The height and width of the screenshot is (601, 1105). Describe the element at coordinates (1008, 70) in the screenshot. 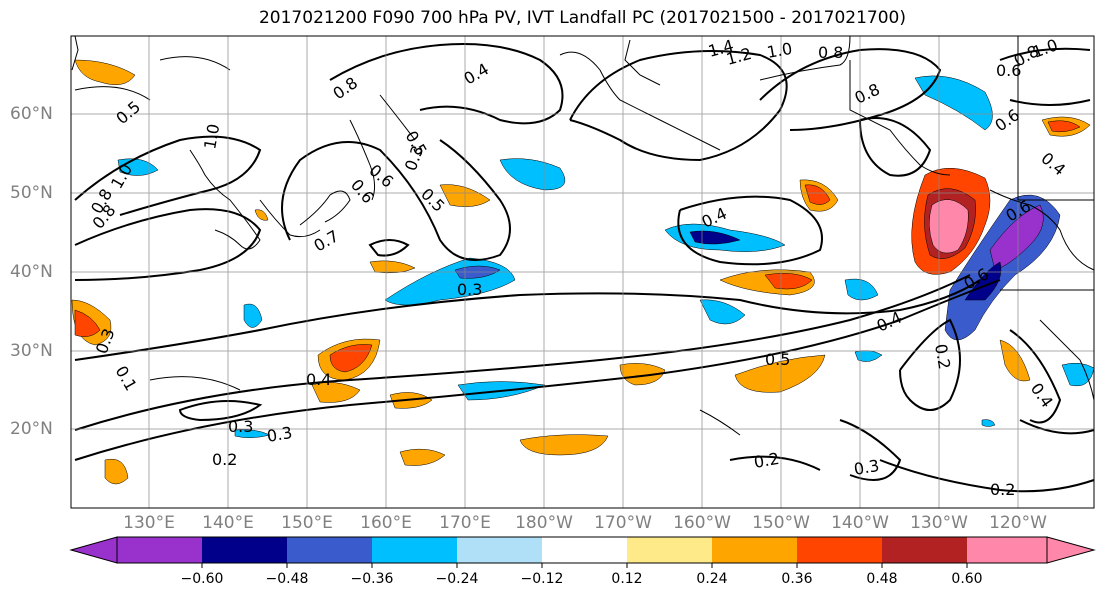

I see `contour-label: 0.6` at that location.